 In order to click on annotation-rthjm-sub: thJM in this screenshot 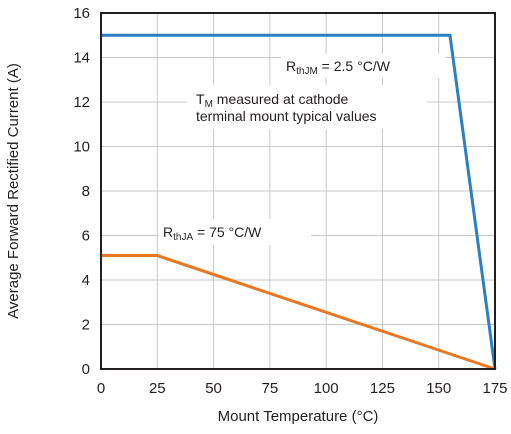, I will do `click(307, 71)`.